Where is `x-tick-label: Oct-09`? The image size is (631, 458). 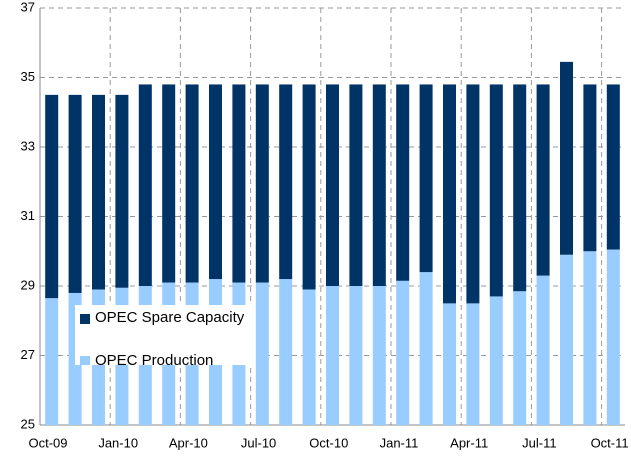
x-tick-label: Oct-09 is located at coordinates (47, 442).